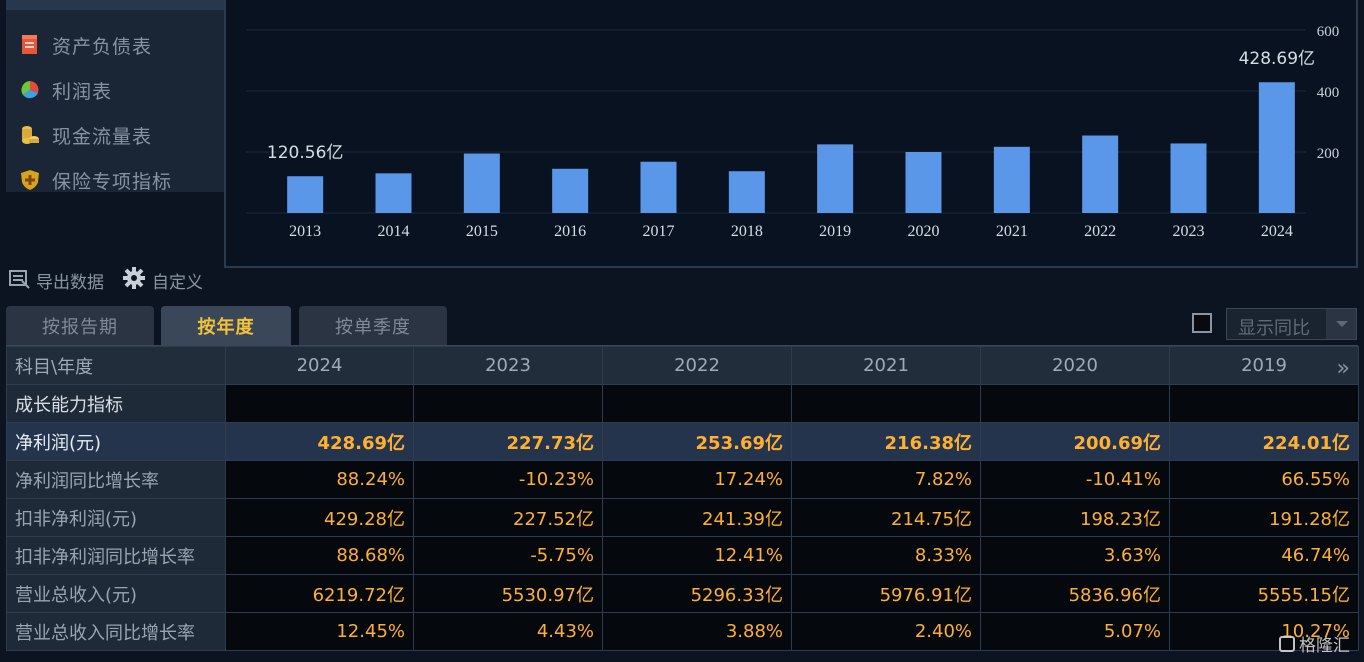  I want to click on x-tick-label: 2021, so click(1012, 231).